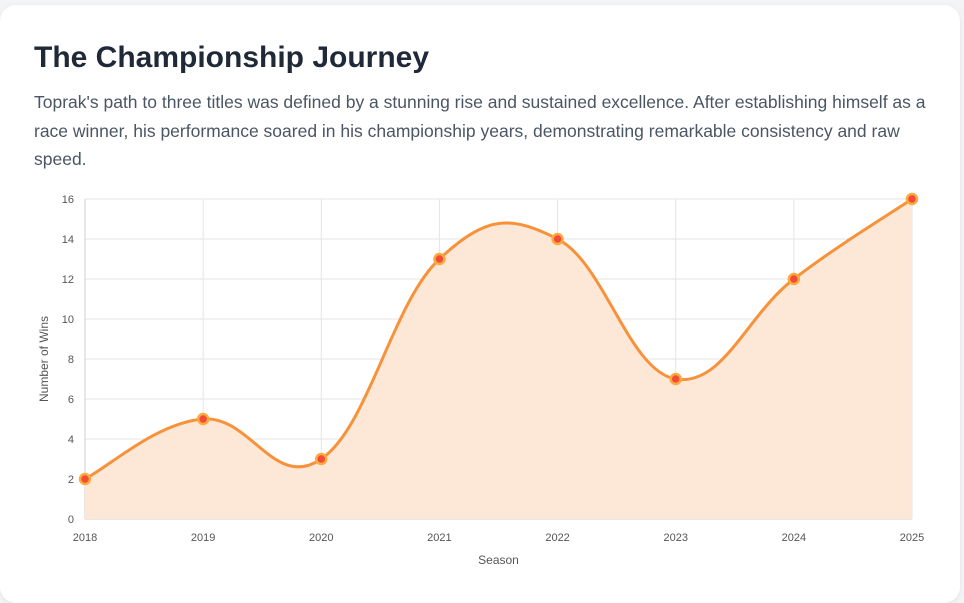 This screenshot has height=603, width=964. What do you see at coordinates (498, 560) in the screenshot?
I see `x-axis-title: Season` at bounding box center [498, 560].